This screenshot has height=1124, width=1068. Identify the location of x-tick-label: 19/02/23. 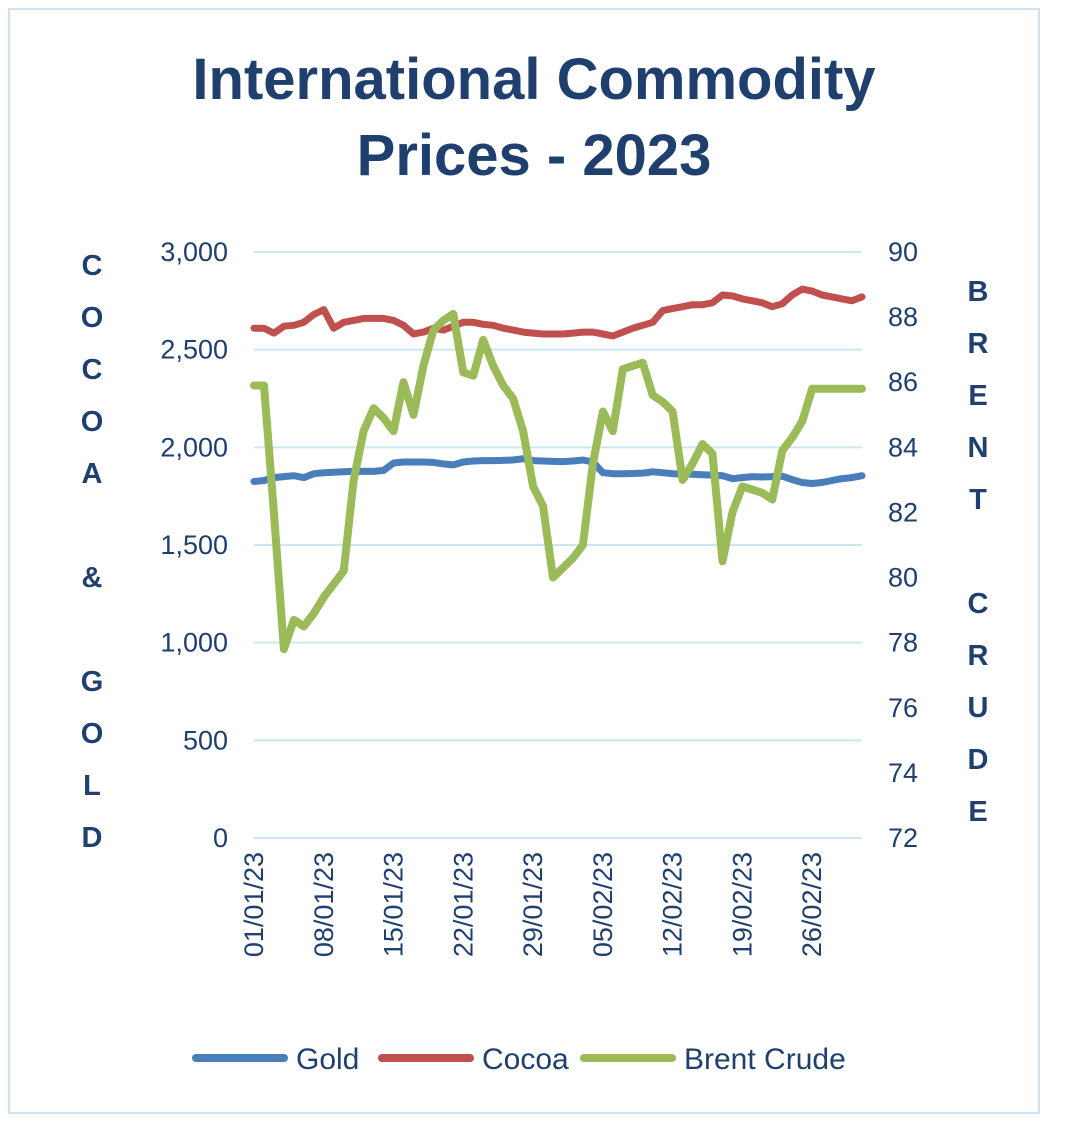
(742, 904).